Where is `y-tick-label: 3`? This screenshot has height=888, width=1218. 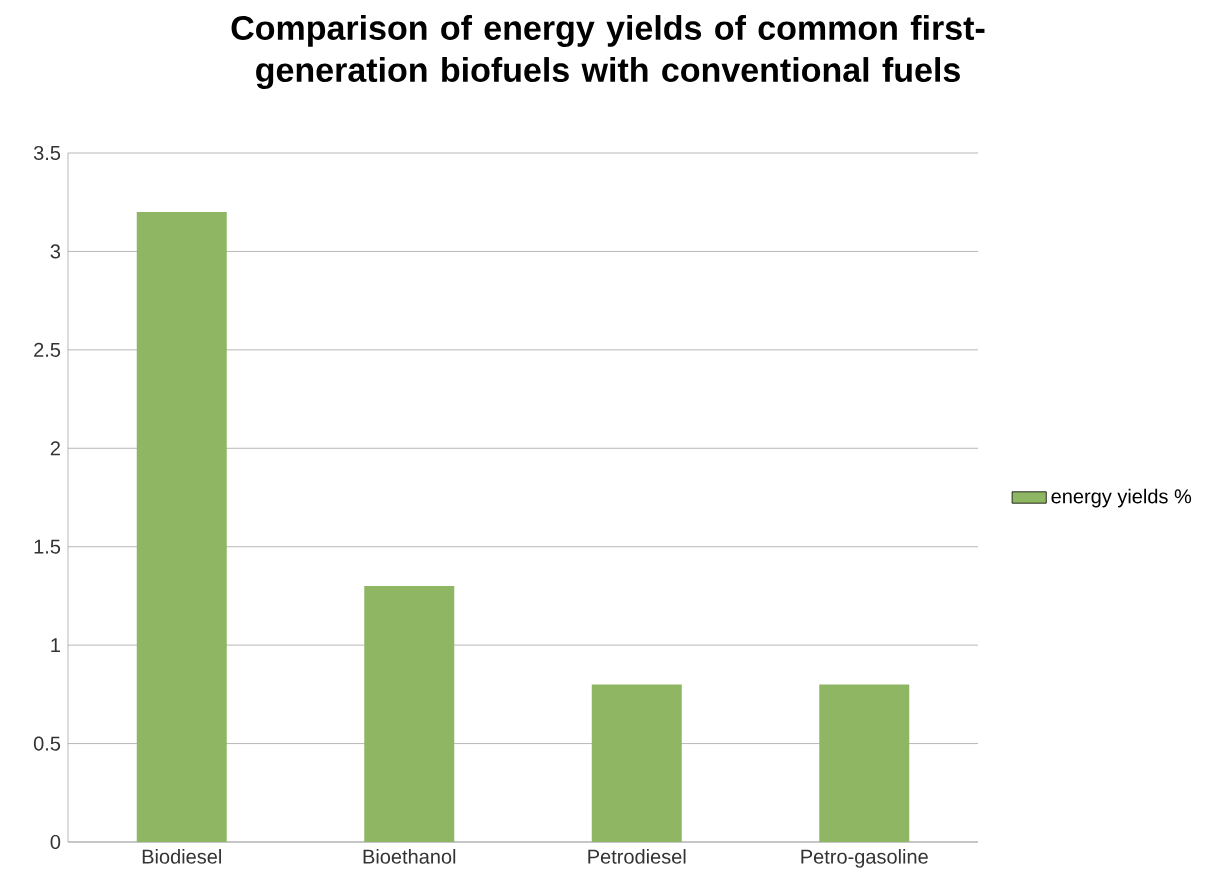 y-tick-label: 3 is located at coordinates (55, 251).